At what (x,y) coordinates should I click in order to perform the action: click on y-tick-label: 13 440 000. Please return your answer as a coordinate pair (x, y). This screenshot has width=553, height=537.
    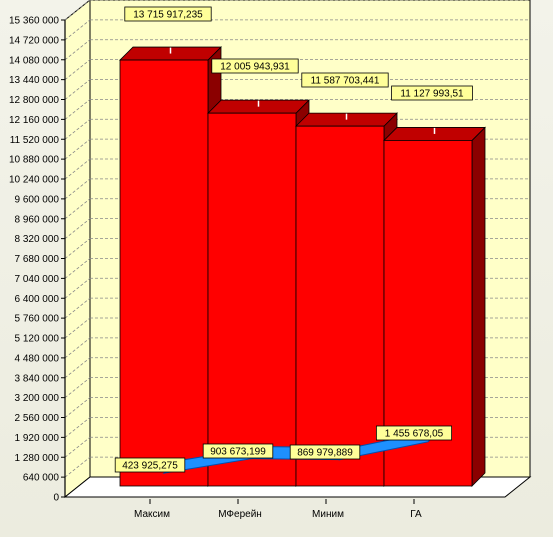
    Looking at the image, I should click on (34, 80).